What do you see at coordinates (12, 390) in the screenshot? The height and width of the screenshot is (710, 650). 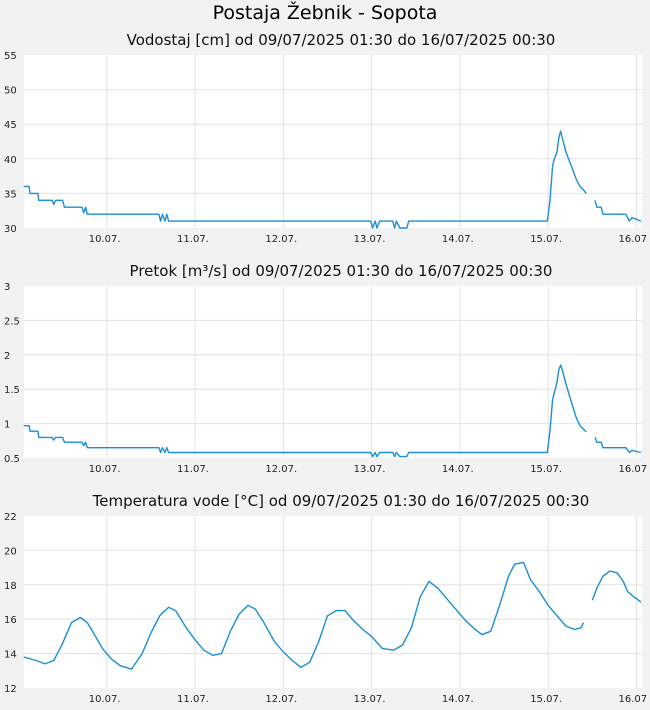 I see `y-tick-label: 1.5` at bounding box center [12, 390].